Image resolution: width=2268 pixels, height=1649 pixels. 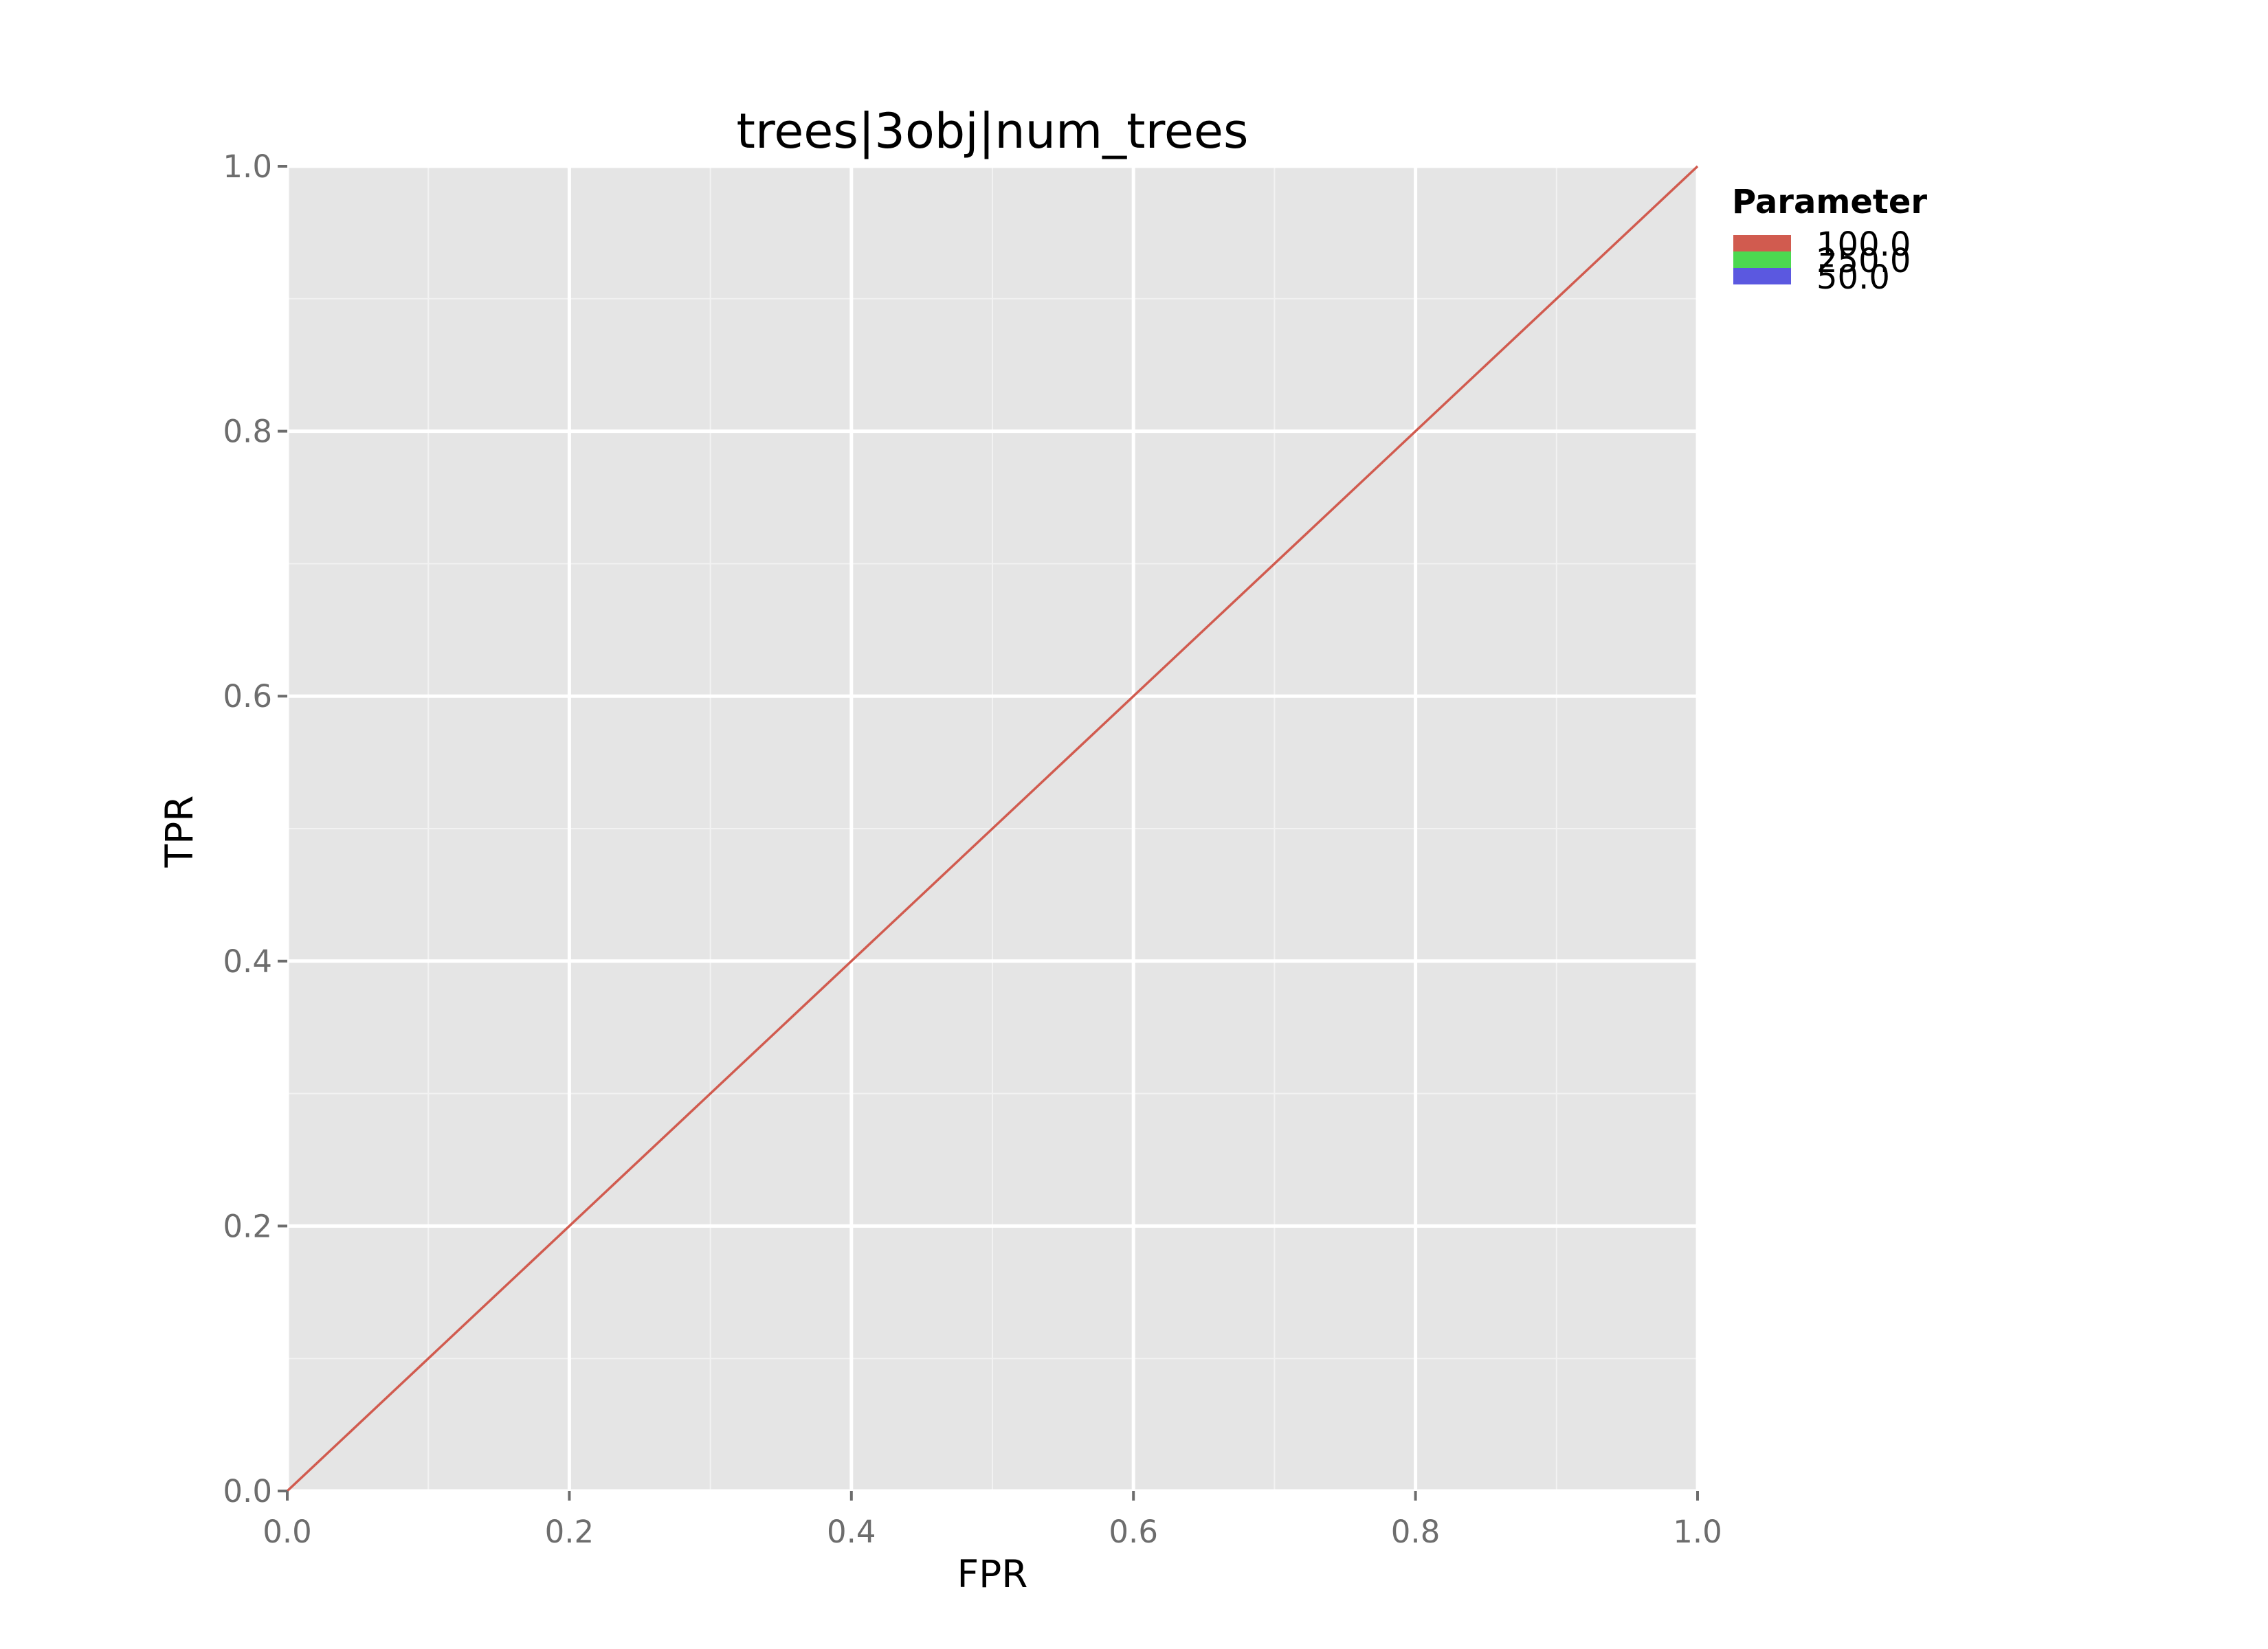 What do you see at coordinates (248, 961) in the screenshot?
I see `y-tick-label: 0.4` at bounding box center [248, 961].